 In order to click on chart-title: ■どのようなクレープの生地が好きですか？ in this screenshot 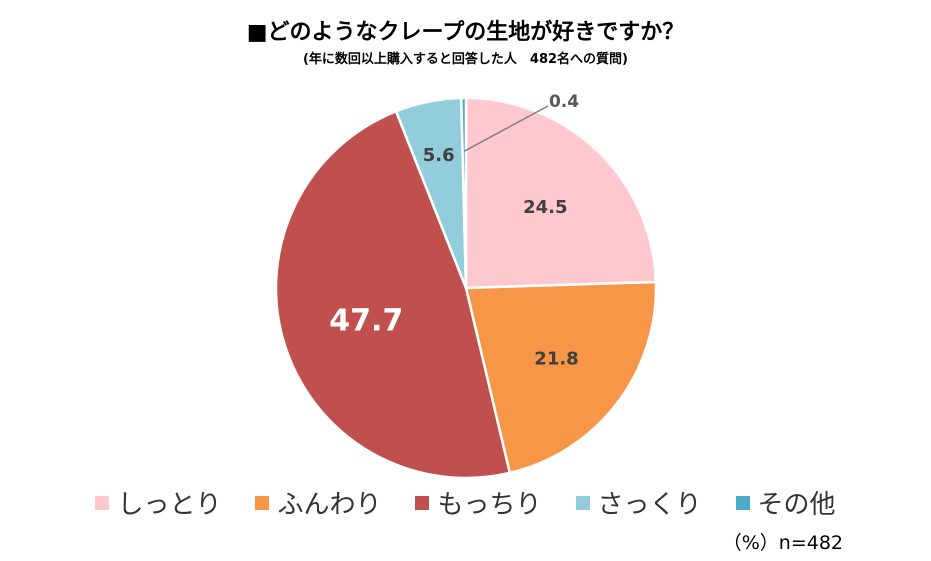, I will do `click(465, 32)`.